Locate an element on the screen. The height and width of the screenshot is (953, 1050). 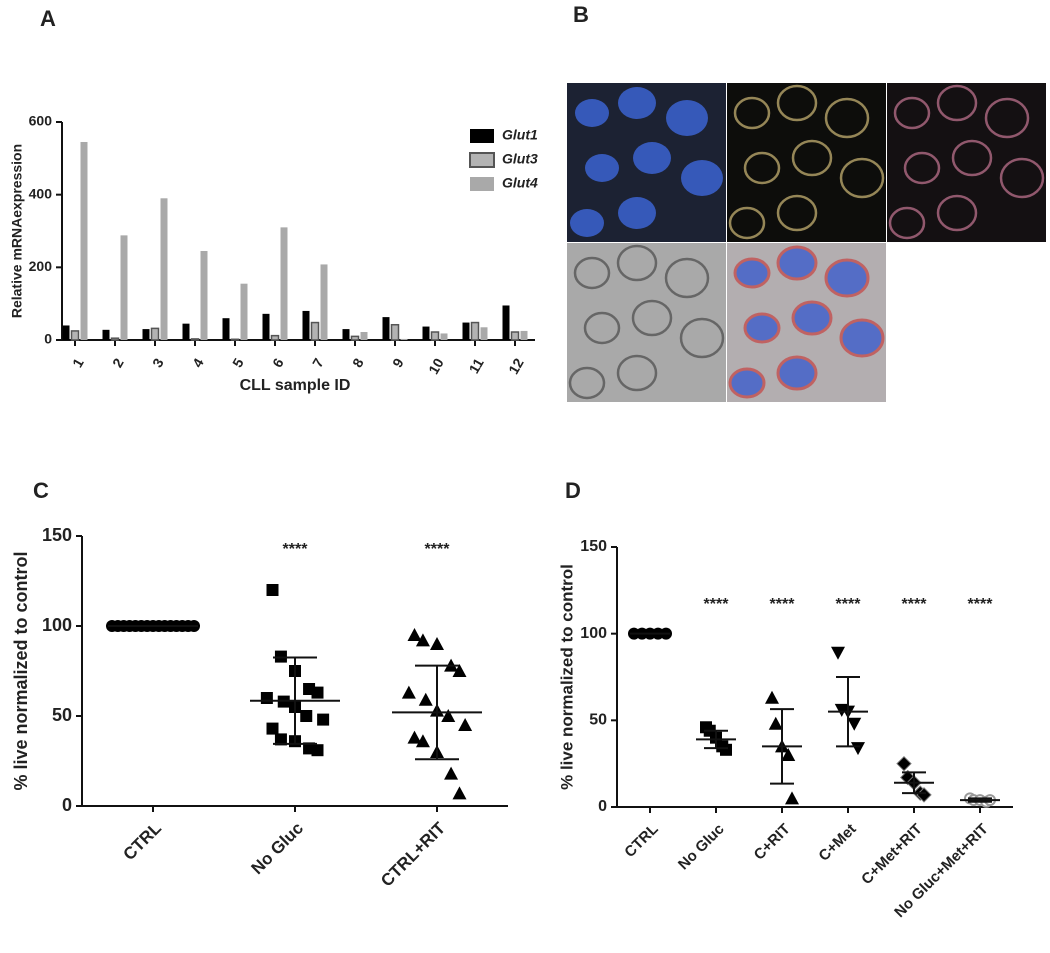
x-tick-label: C+RIT is located at coordinates (772, 842).